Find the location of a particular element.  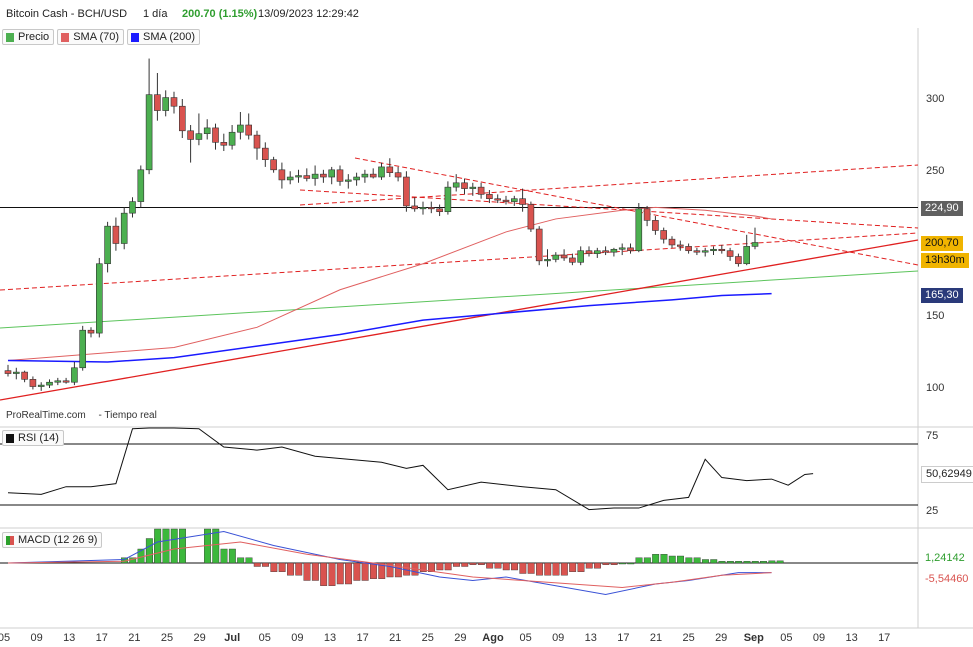

rsi-label-text: RSI (14) is located at coordinates (38, 438).